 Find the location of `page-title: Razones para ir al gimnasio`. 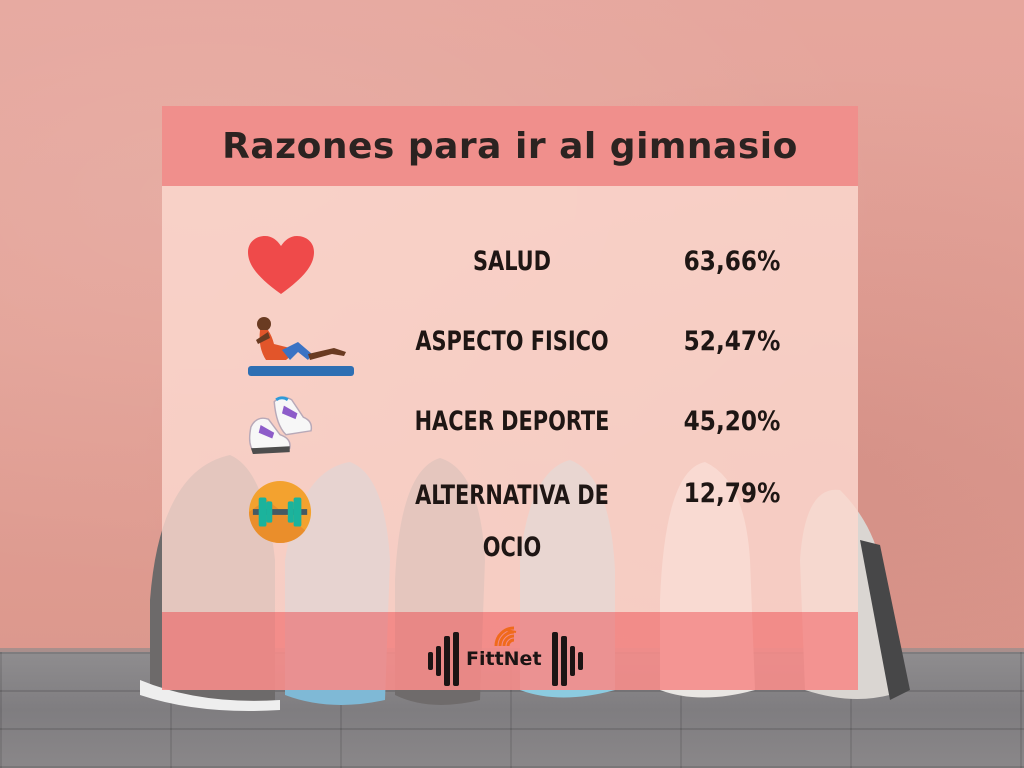

page-title: Razones para ir al gimnasio is located at coordinates (510, 146).